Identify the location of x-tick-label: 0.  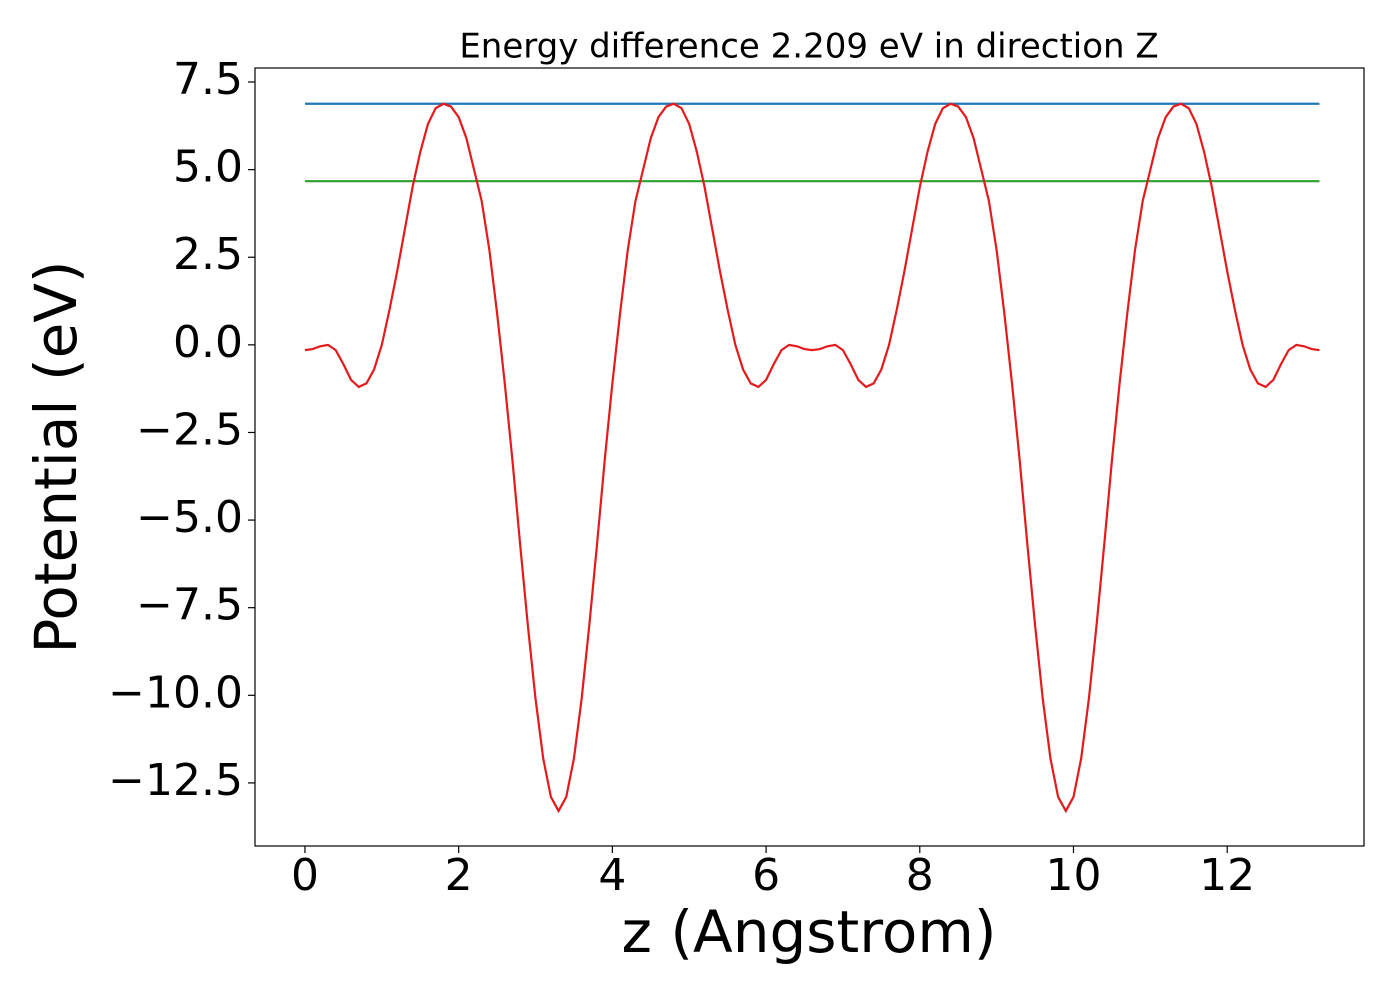
(305, 875).